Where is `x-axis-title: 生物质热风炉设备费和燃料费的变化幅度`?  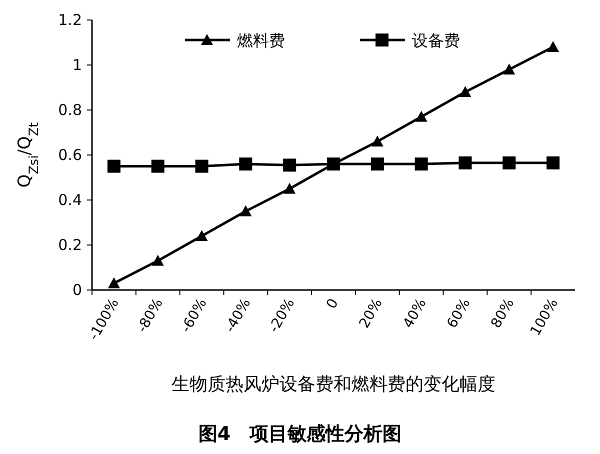
x-axis-title: 生物质热风炉设备费和燃料费的变化幅度 is located at coordinates (334, 384).